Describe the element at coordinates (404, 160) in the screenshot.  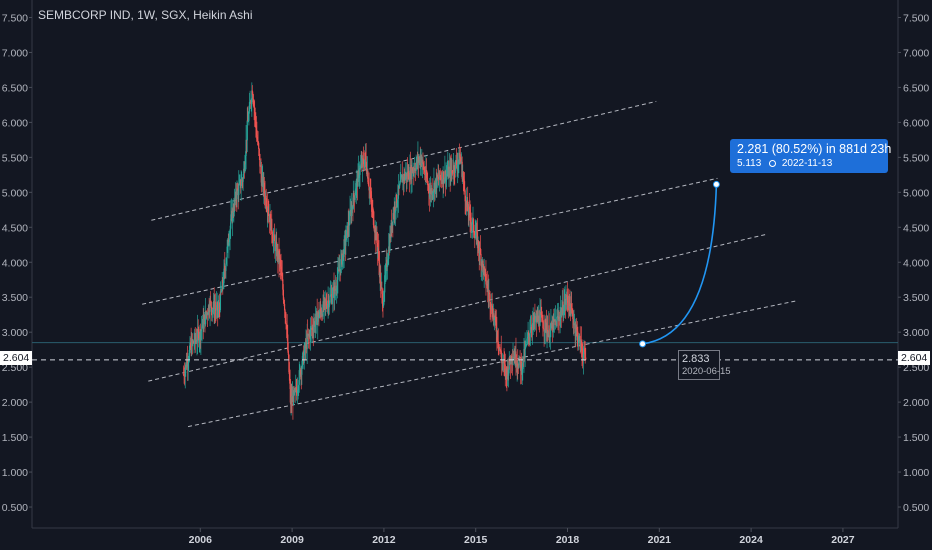
I see `trend-channel-line` at that location.